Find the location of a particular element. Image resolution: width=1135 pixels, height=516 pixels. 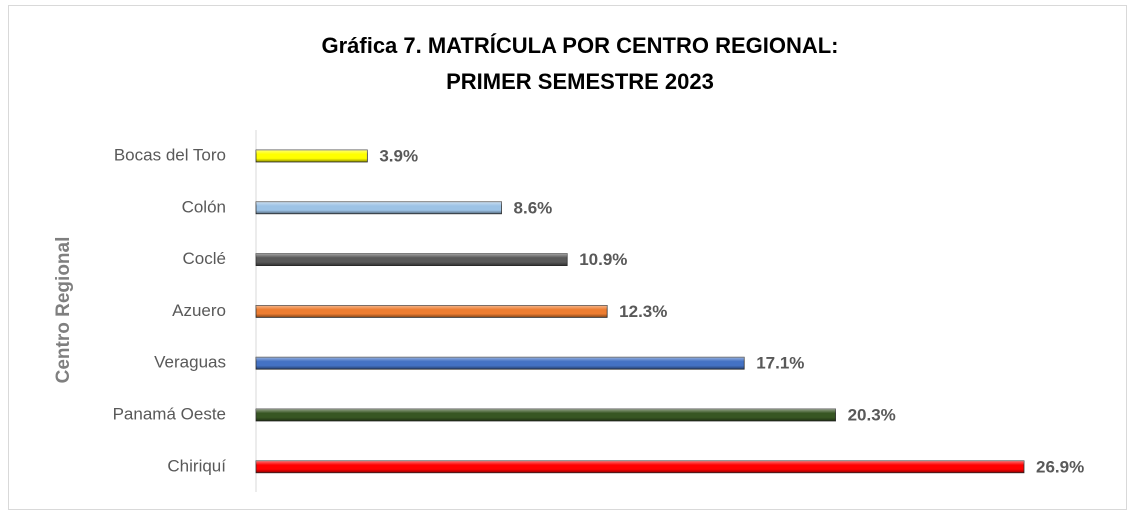

y-tick-label: Panamá Oeste is located at coordinates (169, 413).